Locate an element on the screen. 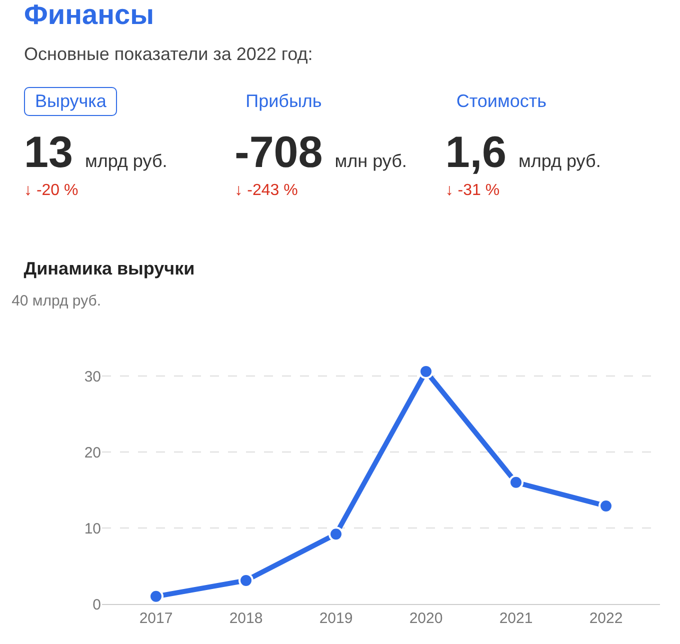 The image size is (680, 644). x-tick-label: 2018 is located at coordinates (246, 618).